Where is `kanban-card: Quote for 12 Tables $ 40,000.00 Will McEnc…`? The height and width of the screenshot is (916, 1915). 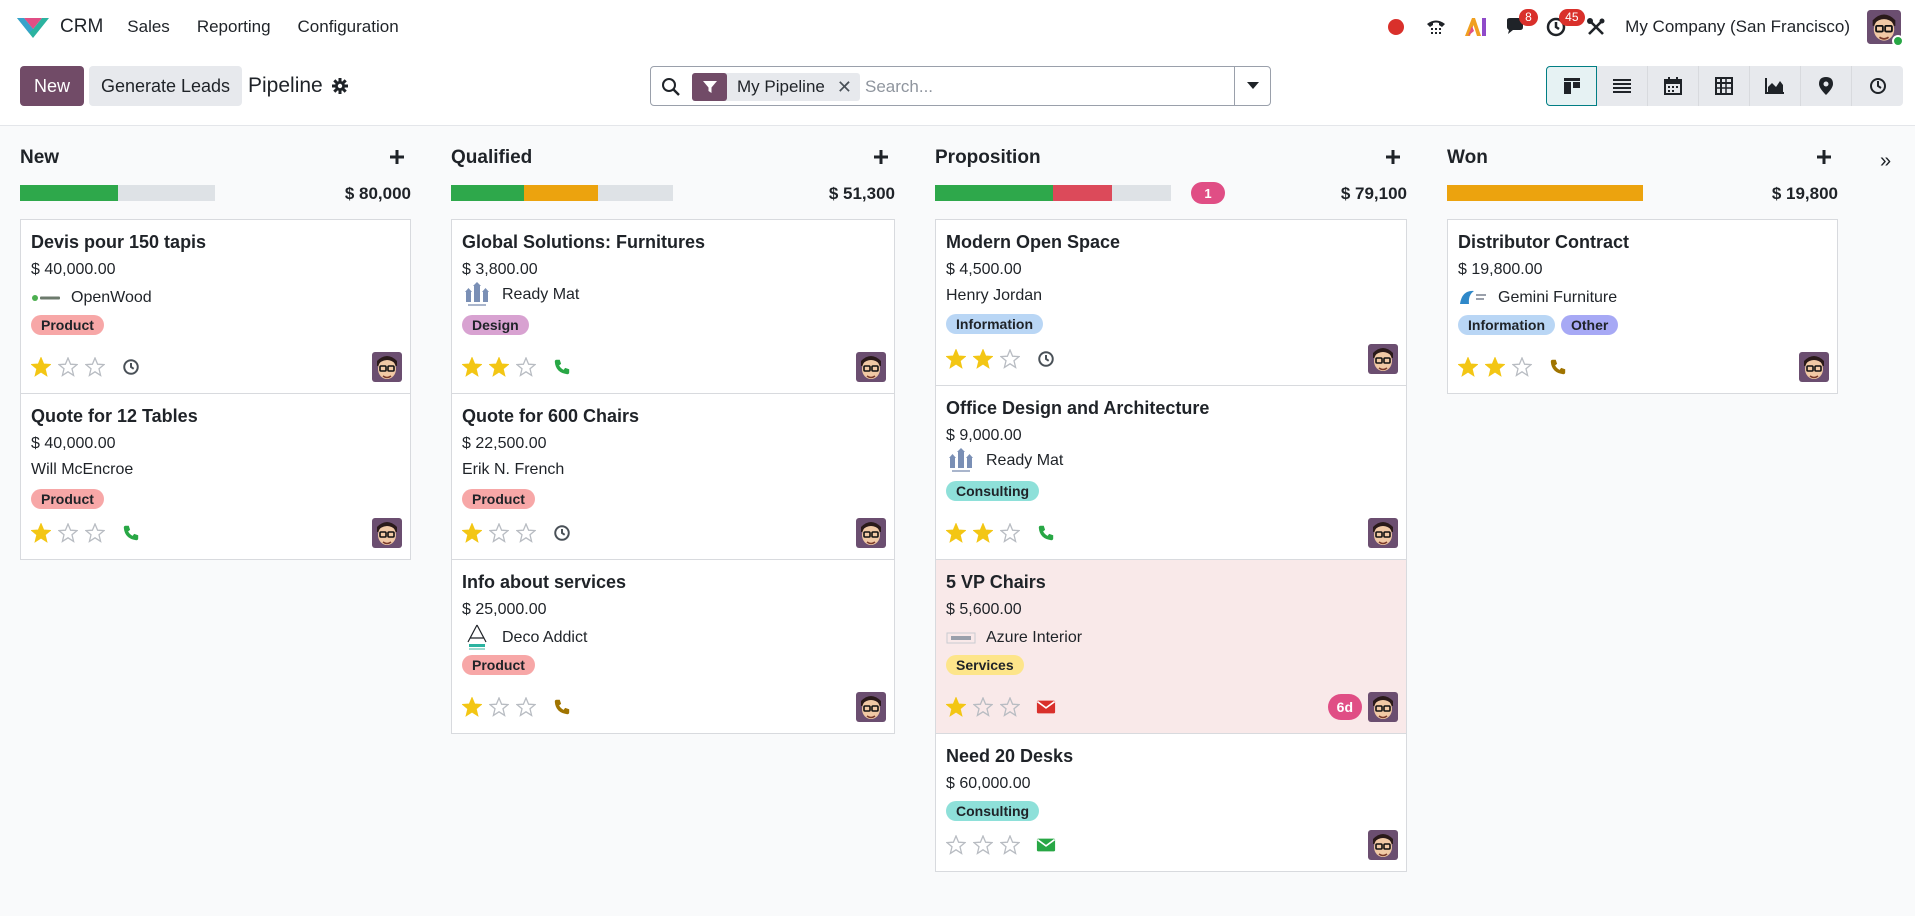 kanban-card: Quote for 12 Tables $ 40,000.00 Will McEnc… is located at coordinates (215, 476).